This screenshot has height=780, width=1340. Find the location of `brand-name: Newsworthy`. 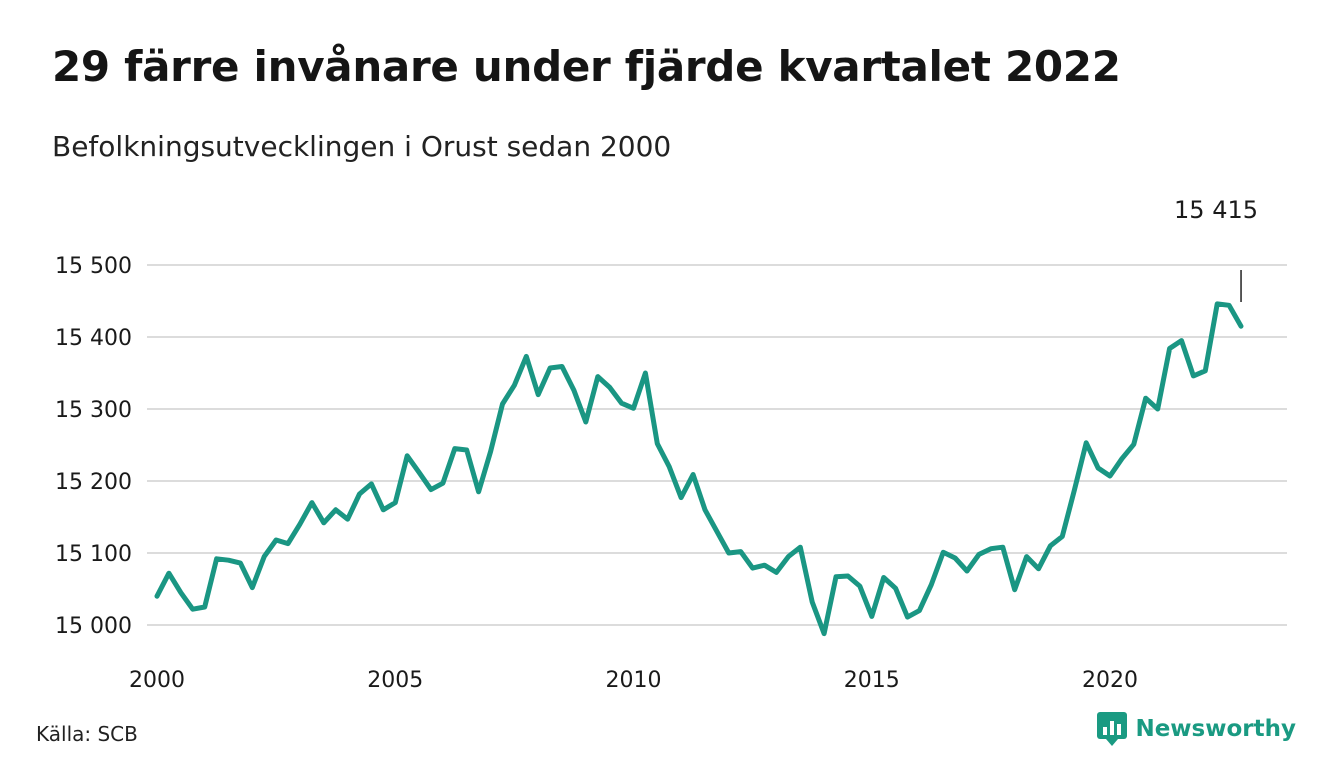

brand-name: Newsworthy is located at coordinates (1215, 729).